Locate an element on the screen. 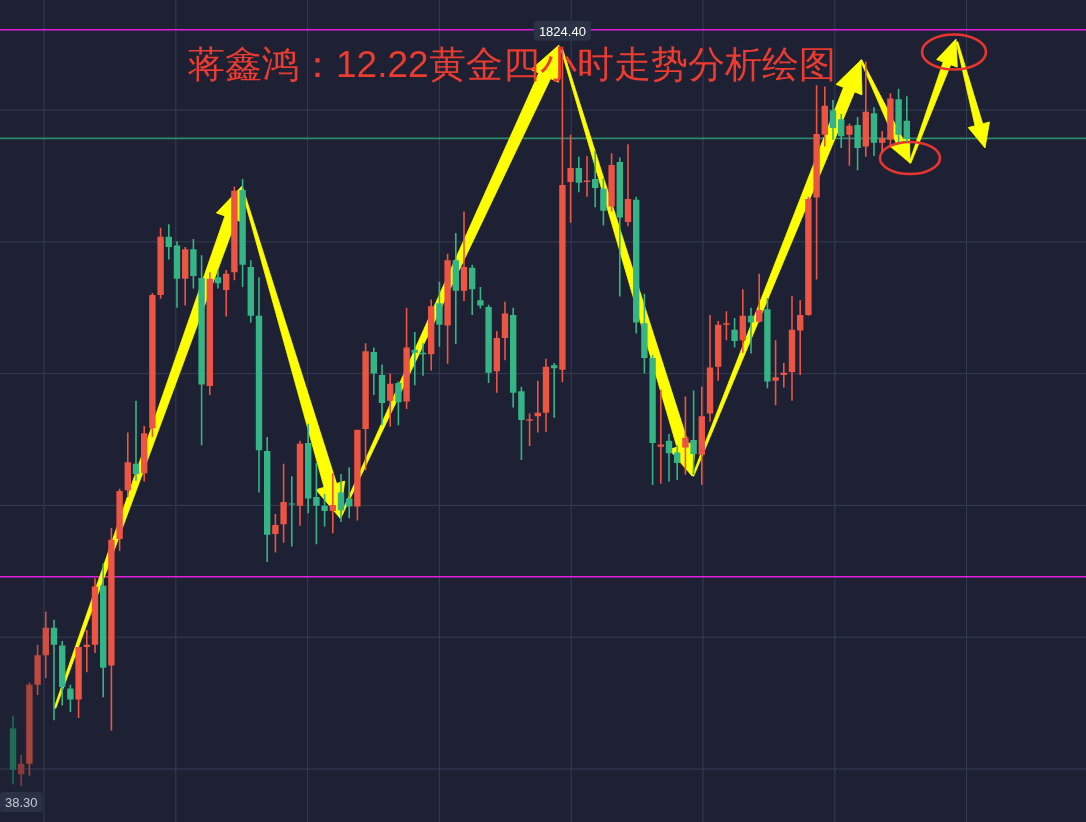 The height and width of the screenshot is (822, 1086). price-label: 38.30 is located at coordinates (21, 802).